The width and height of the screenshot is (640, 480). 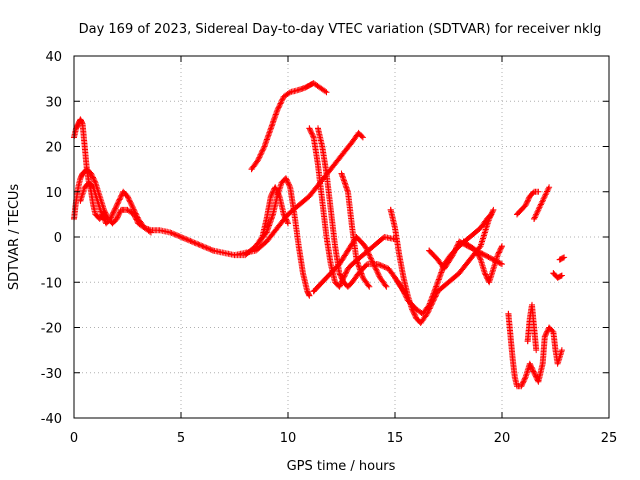 I want to click on y-tick-label: -40, so click(x=51, y=419).